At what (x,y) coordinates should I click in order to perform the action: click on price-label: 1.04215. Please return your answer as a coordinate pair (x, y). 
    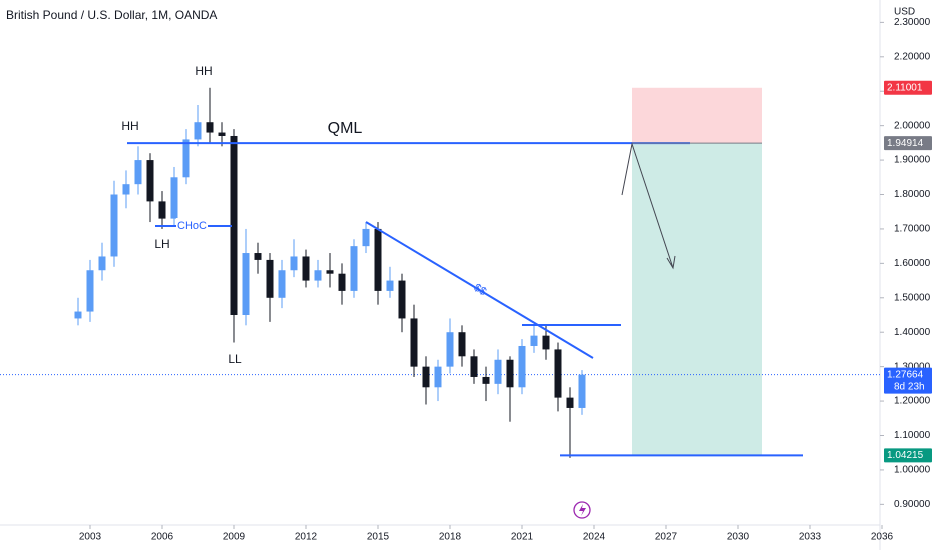
    Looking at the image, I should click on (905, 455).